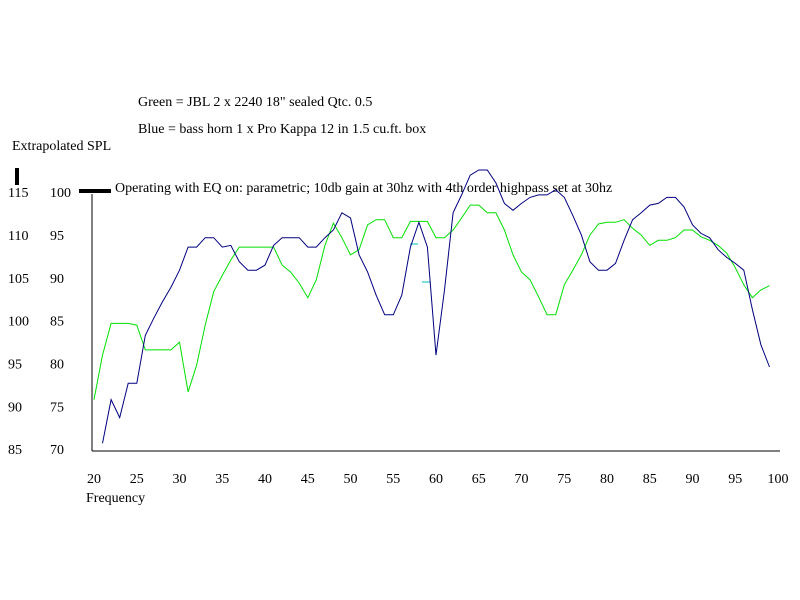  What do you see at coordinates (393, 479) in the screenshot?
I see `x-tick-label: 55` at bounding box center [393, 479].